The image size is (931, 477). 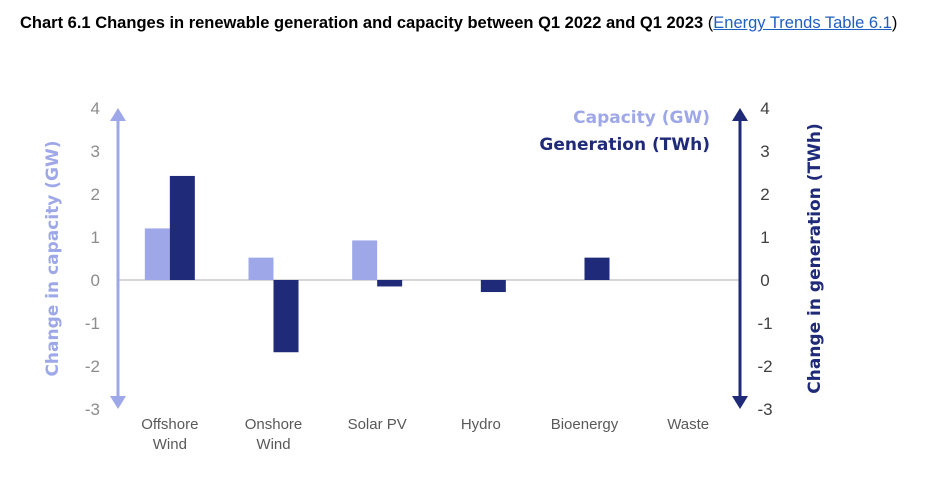 I want to click on right-tick-label: 0, so click(x=764, y=280).